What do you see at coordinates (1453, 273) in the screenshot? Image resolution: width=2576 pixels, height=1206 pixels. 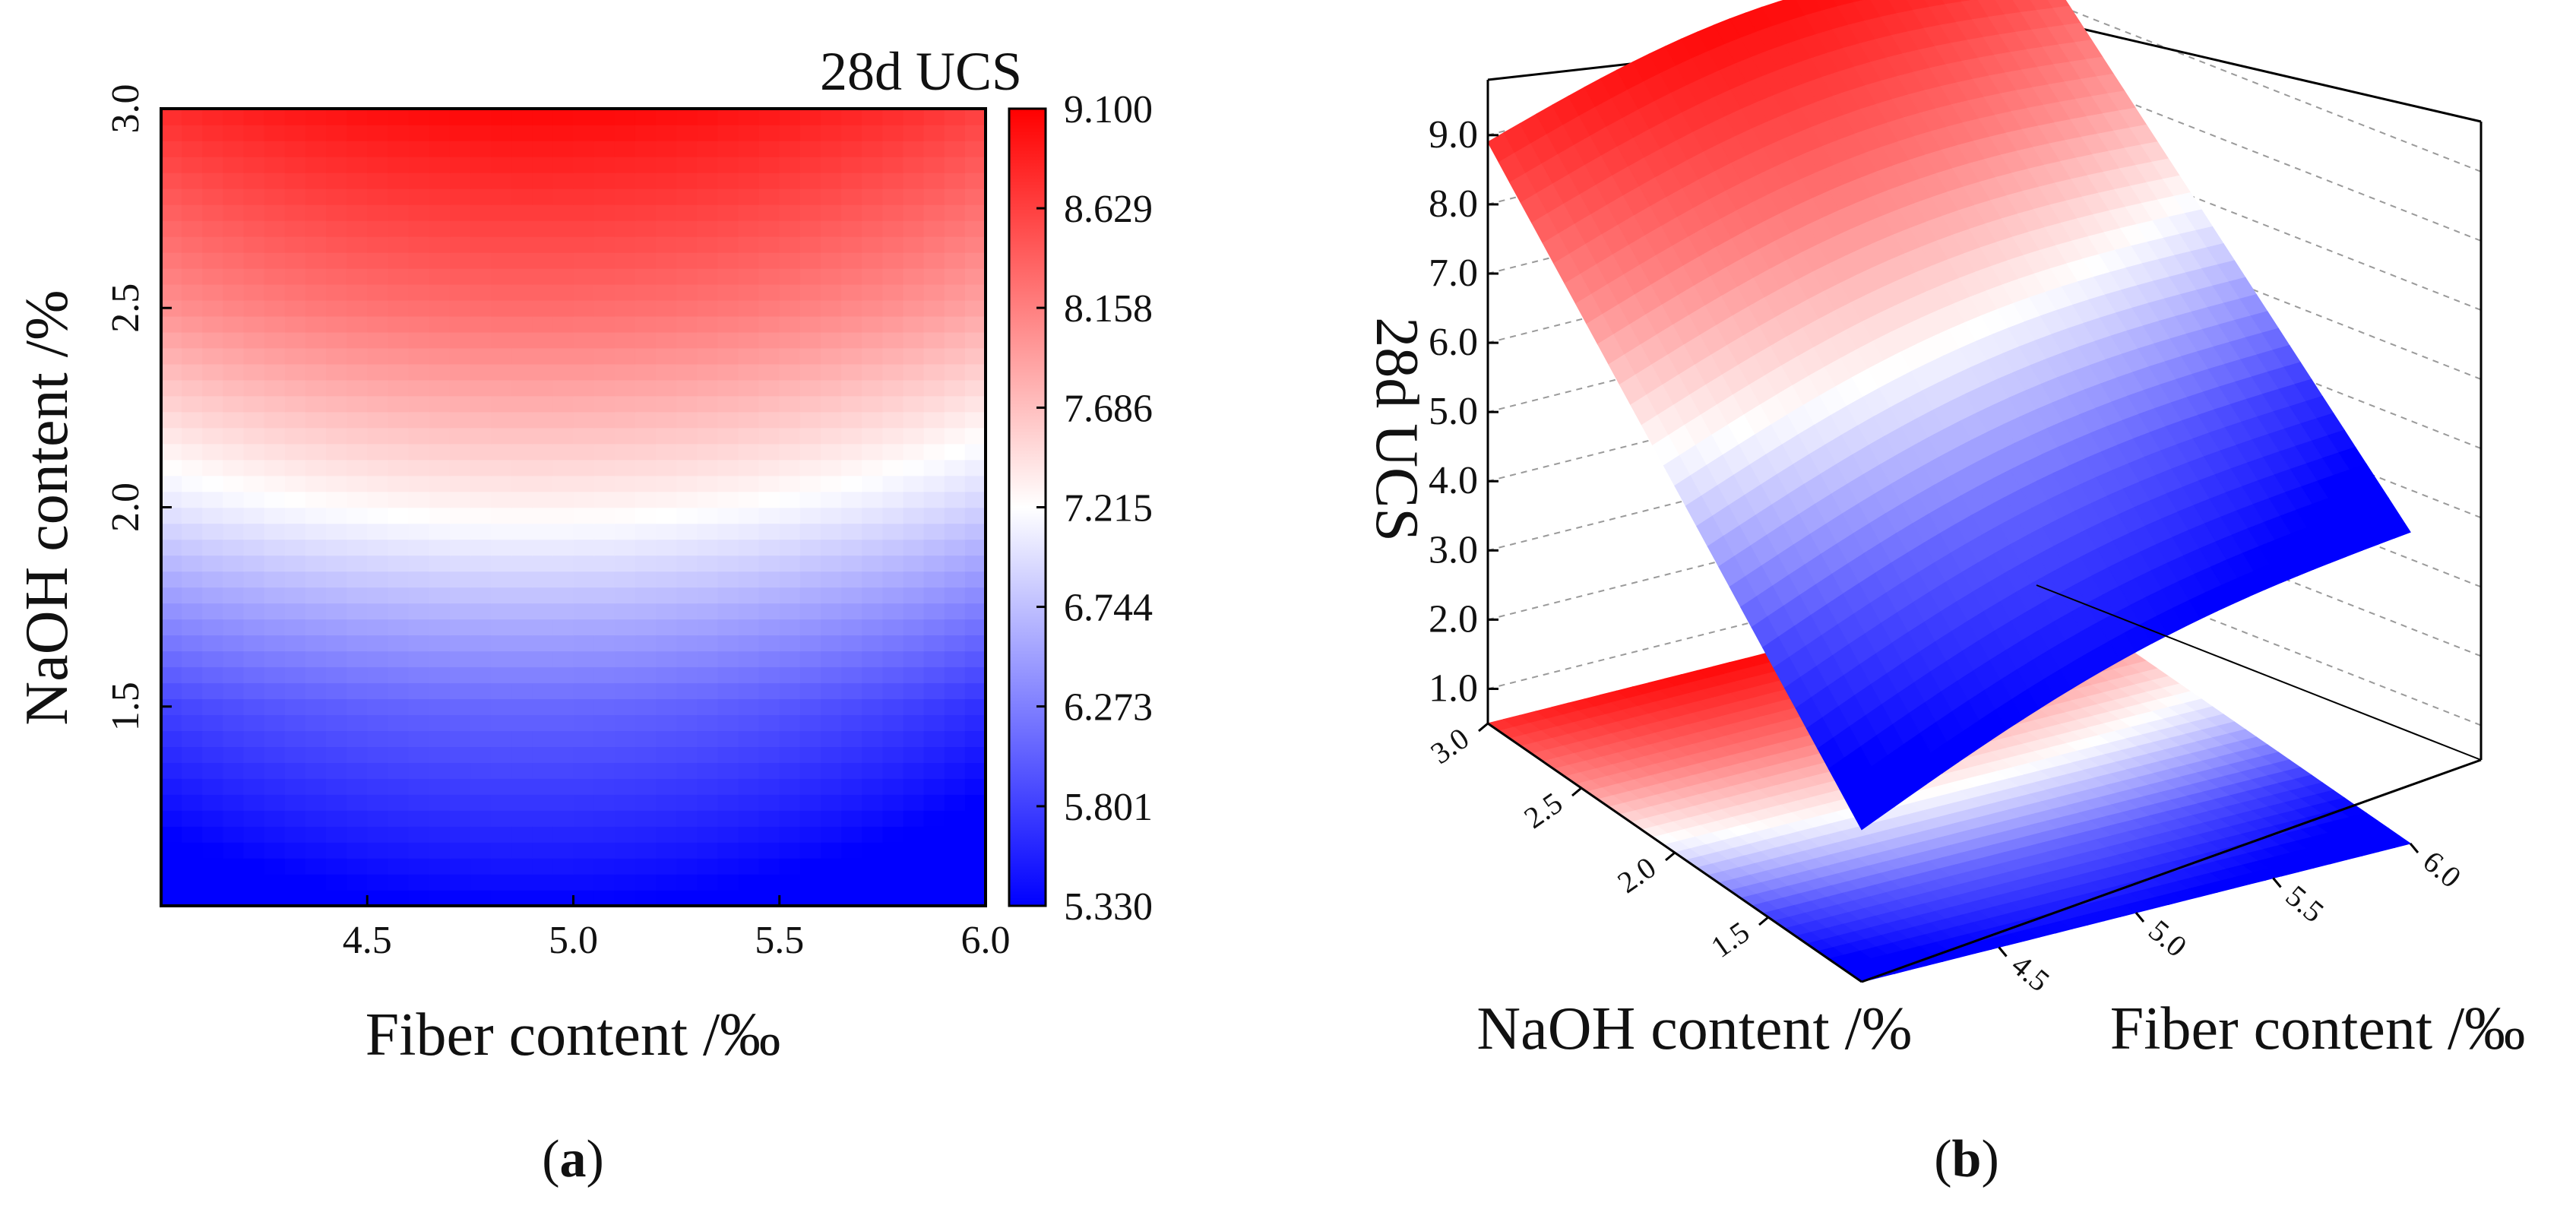 I see `z-tick-label: 7.0` at bounding box center [1453, 273].